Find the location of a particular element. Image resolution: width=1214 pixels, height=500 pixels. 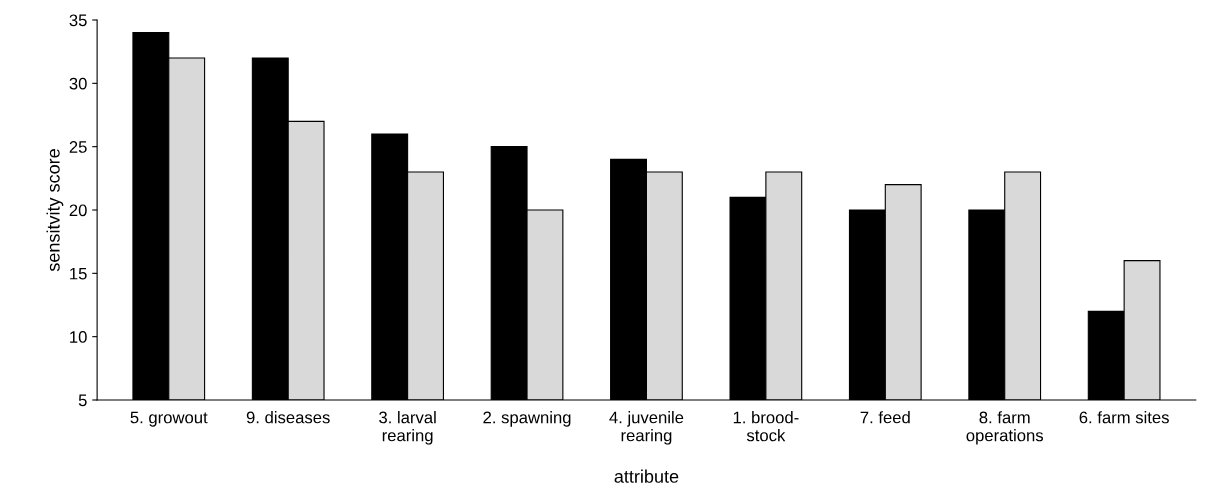

x-tick-label: 9. diseases is located at coordinates (288, 417).